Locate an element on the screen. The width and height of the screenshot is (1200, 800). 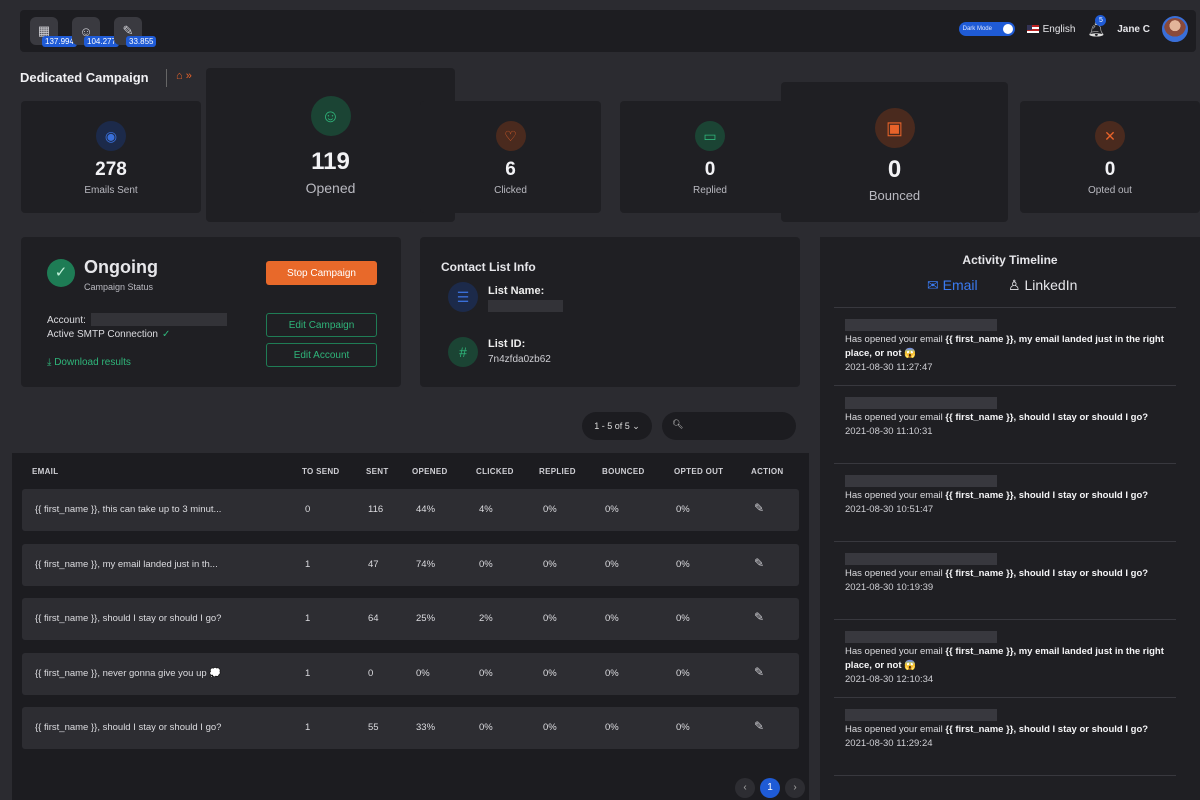
wrench-count: 33.855 is located at coordinates (141, 41).